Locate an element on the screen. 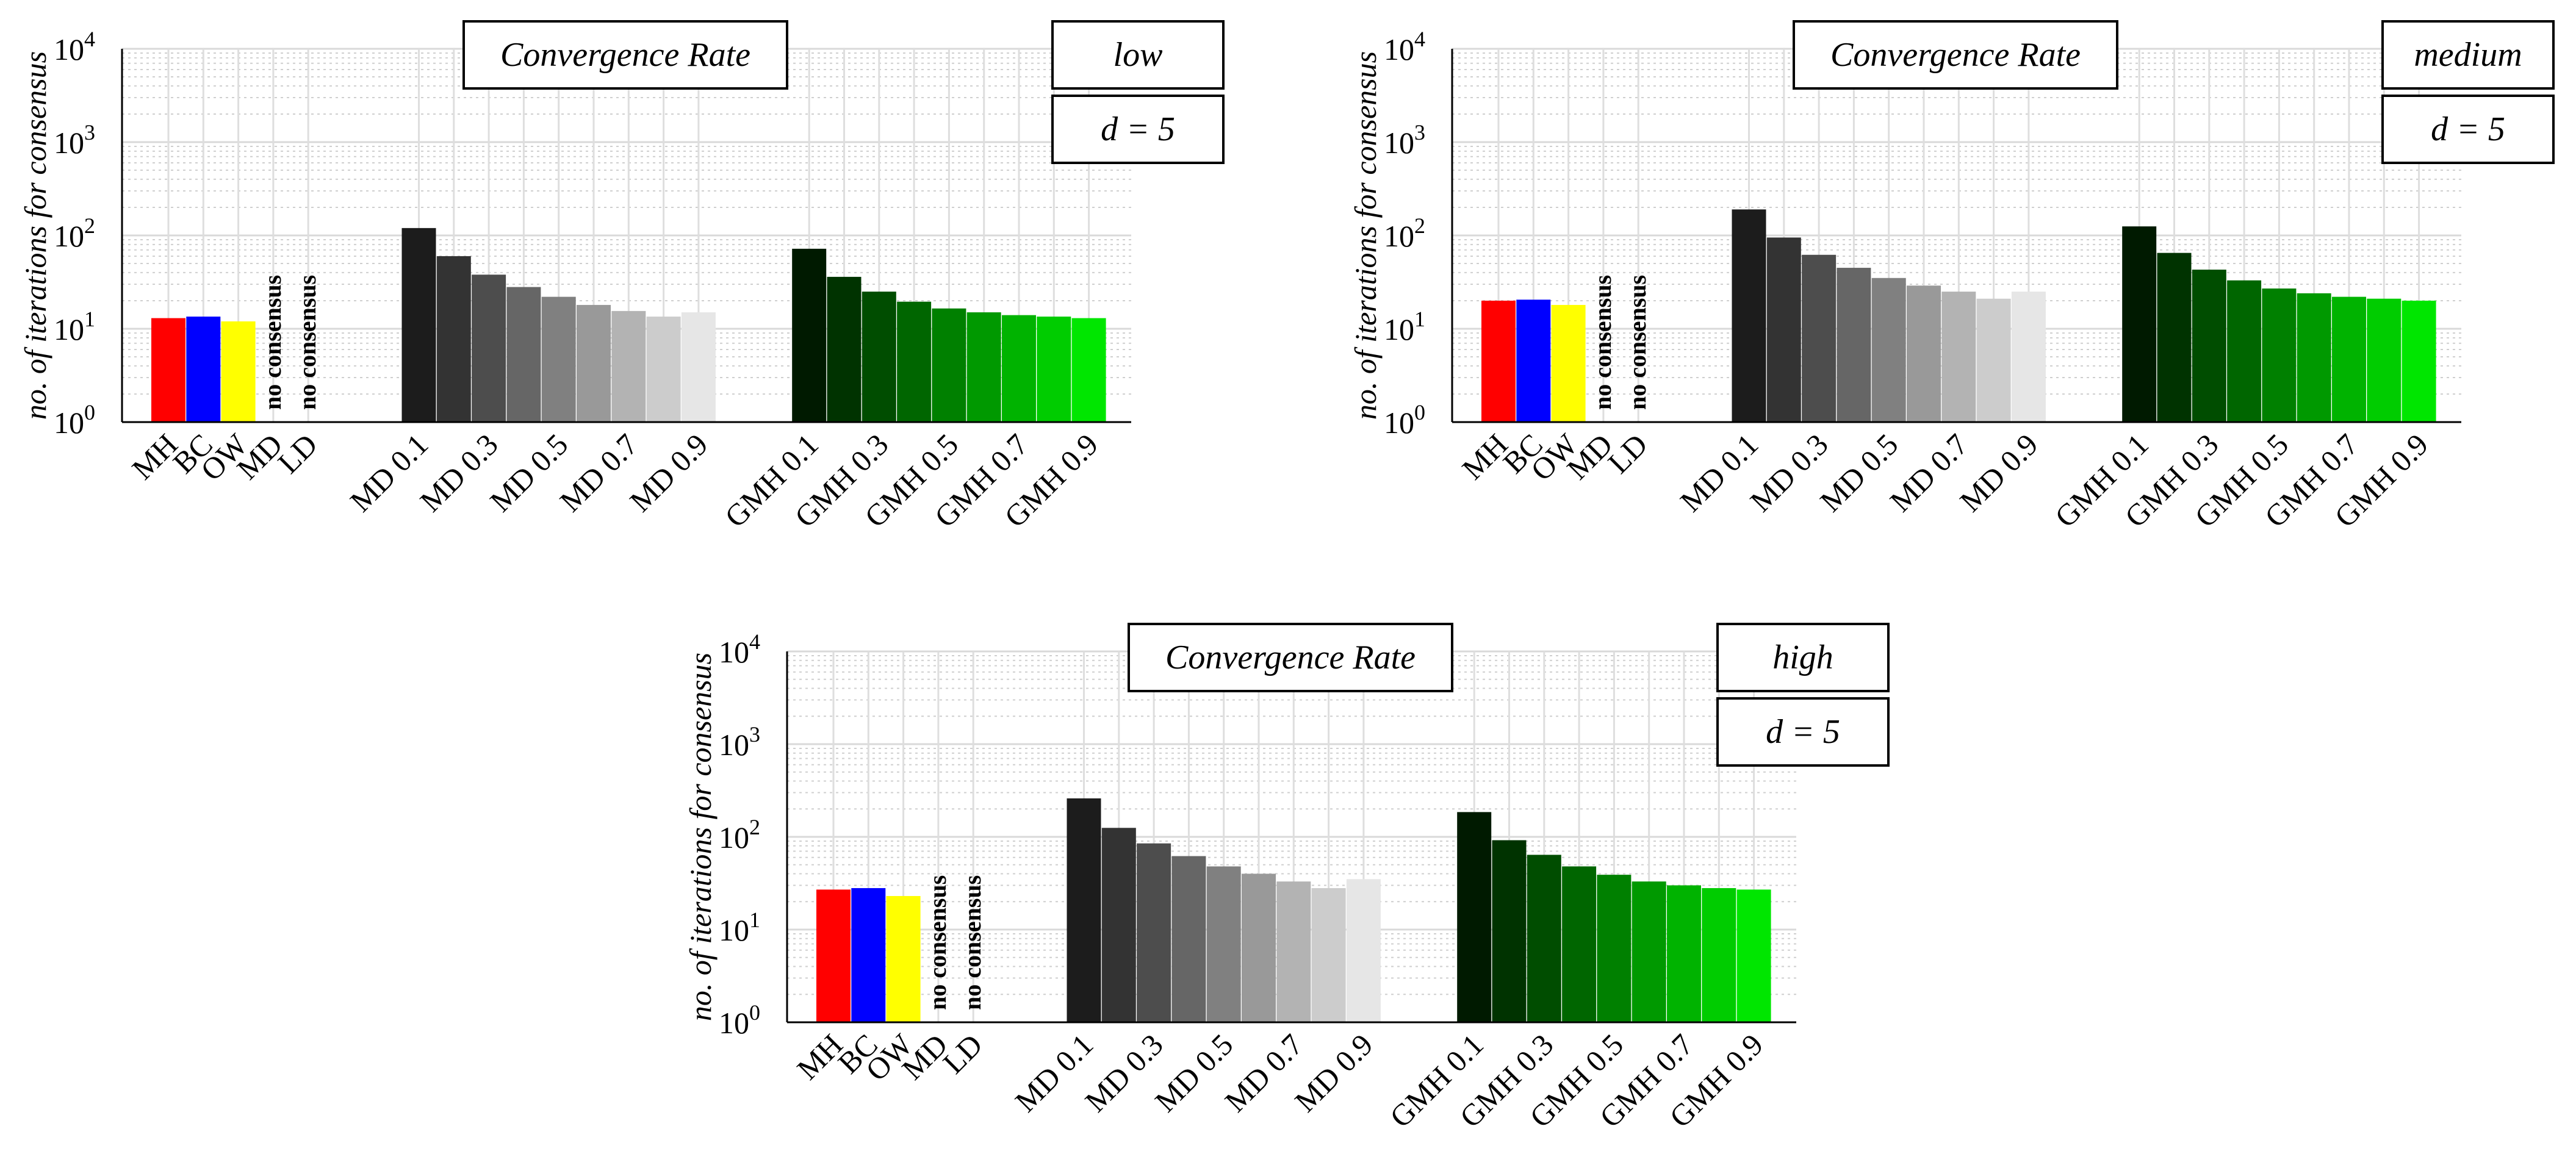  condition-box: medium is located at coordinates (2468, 55).